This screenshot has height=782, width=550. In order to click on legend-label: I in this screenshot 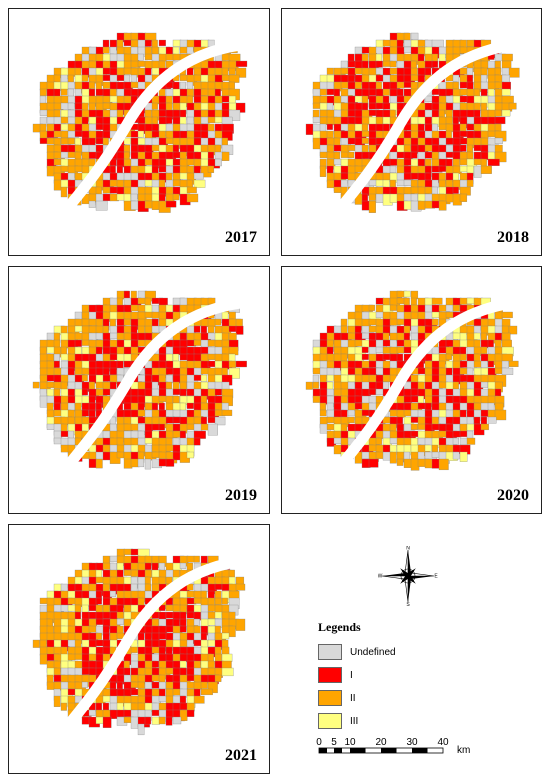, I will do `click(351, 675)`.